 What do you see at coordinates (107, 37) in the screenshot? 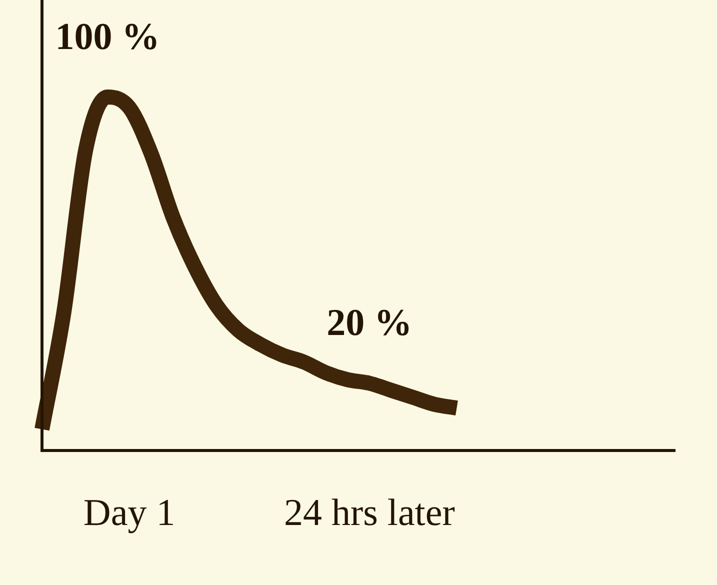
I see `annotation: 100 %` at bounding box center [107, 37].